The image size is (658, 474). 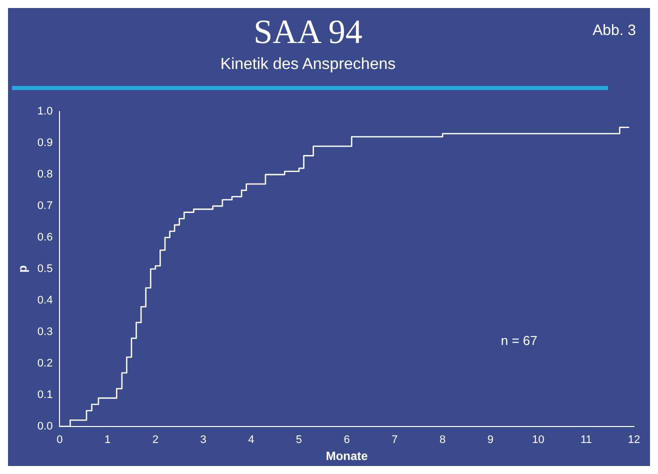 What do you see at coordinates (45, 300) in the screenshot?
I see `y-tick-label: 0.4` at bounding box center [45, 300].